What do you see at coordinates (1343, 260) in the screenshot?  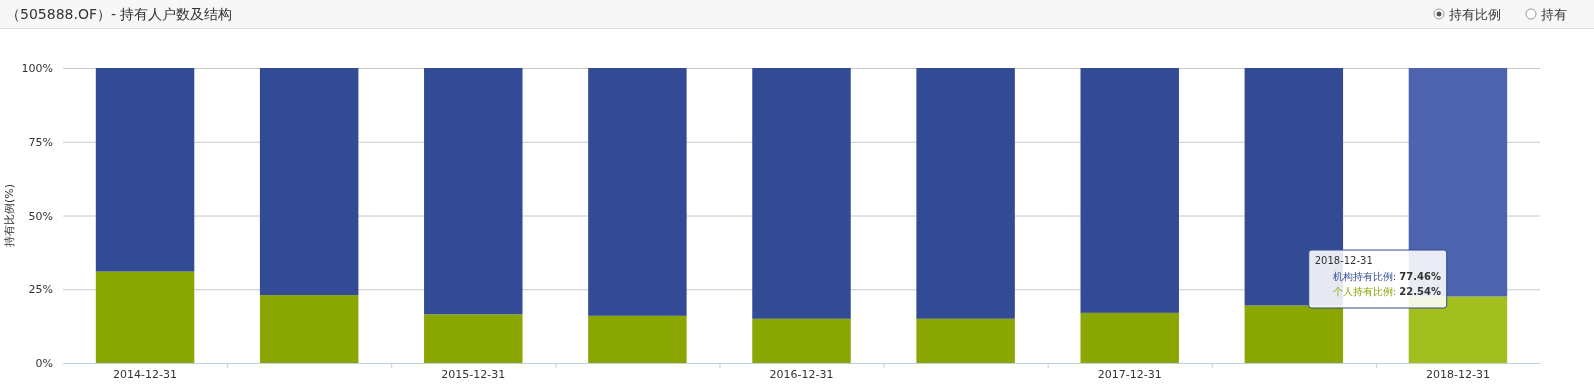 I see `category-label: 2018-12-31` at bounding box center [1343, 260].